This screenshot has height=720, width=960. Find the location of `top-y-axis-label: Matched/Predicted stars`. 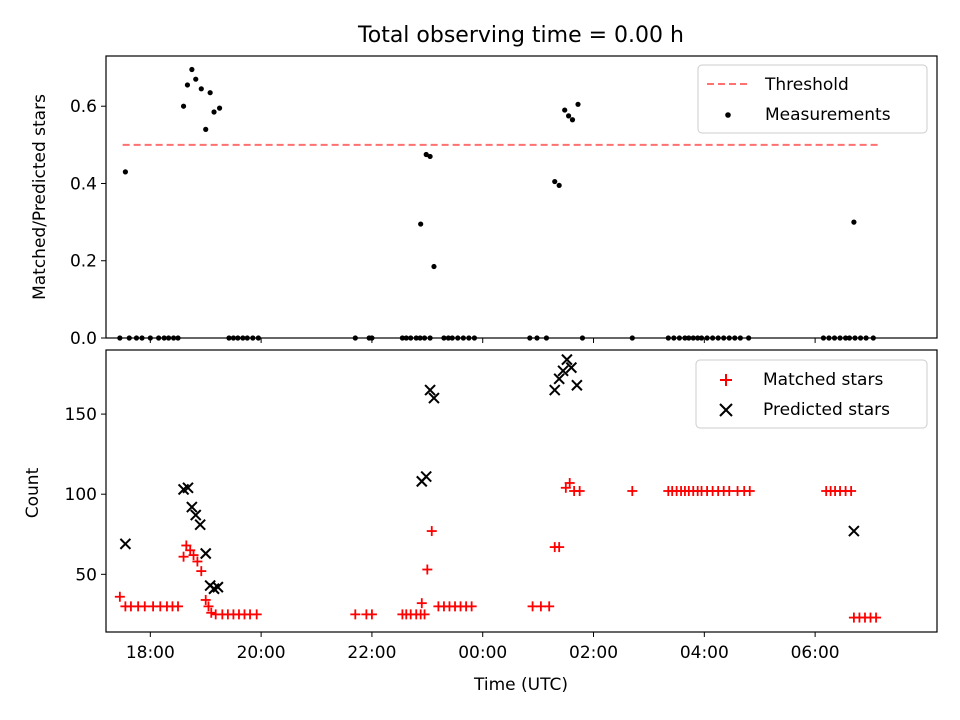

top-y-axis-label: Matched/Predicted stars is located at coordinates (40, 197).